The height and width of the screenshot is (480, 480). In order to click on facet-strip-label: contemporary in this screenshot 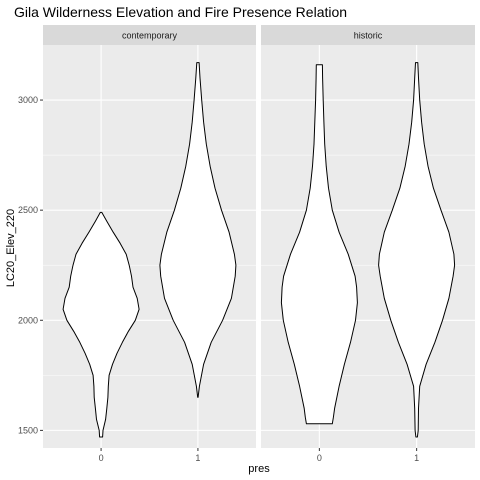, I will do `click(150, 36)`.